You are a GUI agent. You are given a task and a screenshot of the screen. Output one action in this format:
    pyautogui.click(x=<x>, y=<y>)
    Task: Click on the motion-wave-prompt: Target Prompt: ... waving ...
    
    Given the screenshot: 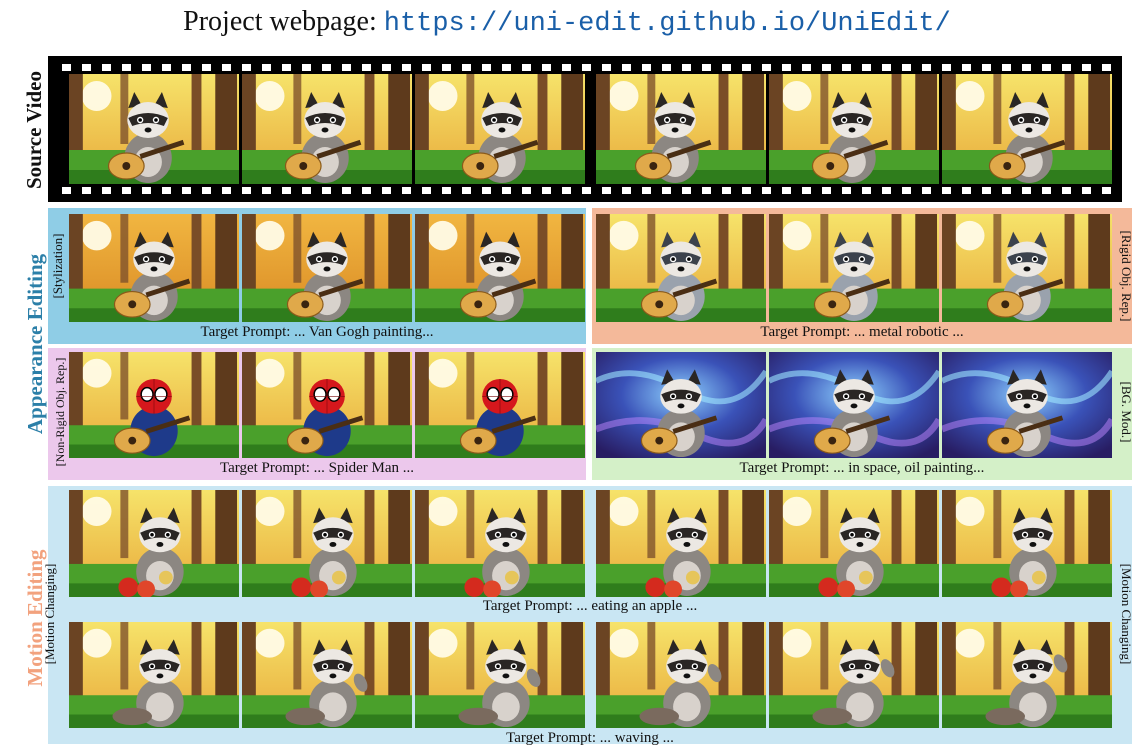 What is the action you would take?
    pyautogui.click(x=590, y=738)
    